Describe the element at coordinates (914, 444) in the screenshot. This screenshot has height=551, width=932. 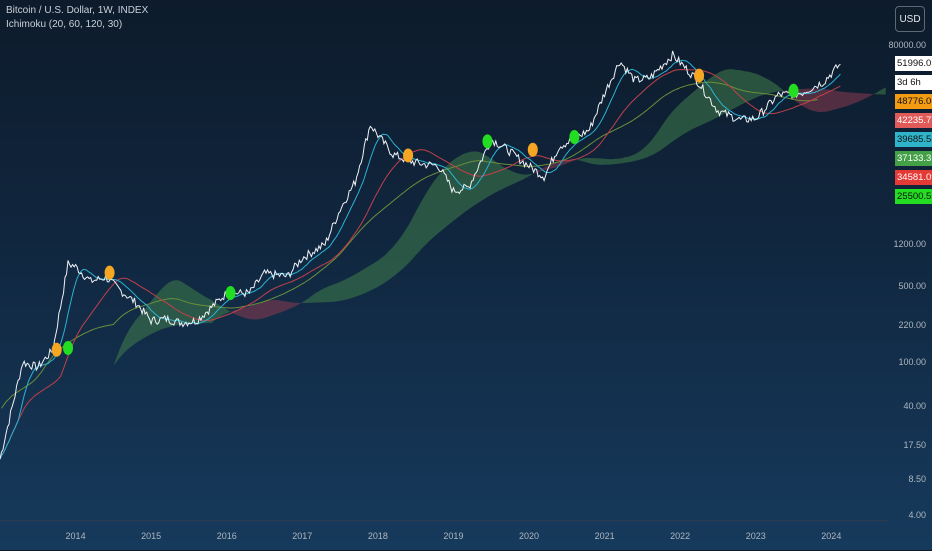
I see `price-tick-label: 17.50` at that location.